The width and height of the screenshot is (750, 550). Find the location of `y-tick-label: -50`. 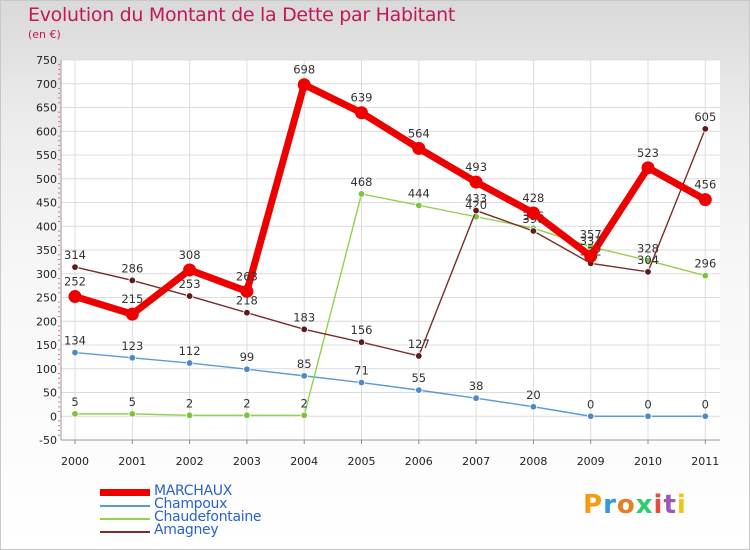

y-tick-label: -50 is located at coordinates (48, 440).